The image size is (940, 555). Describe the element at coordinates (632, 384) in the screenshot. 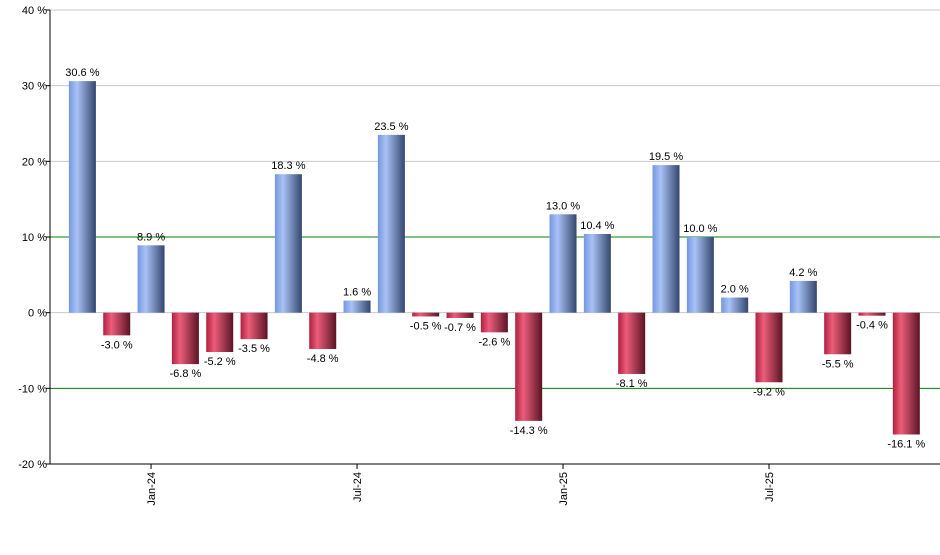

I see `data-label: -8.1 %` at that location.